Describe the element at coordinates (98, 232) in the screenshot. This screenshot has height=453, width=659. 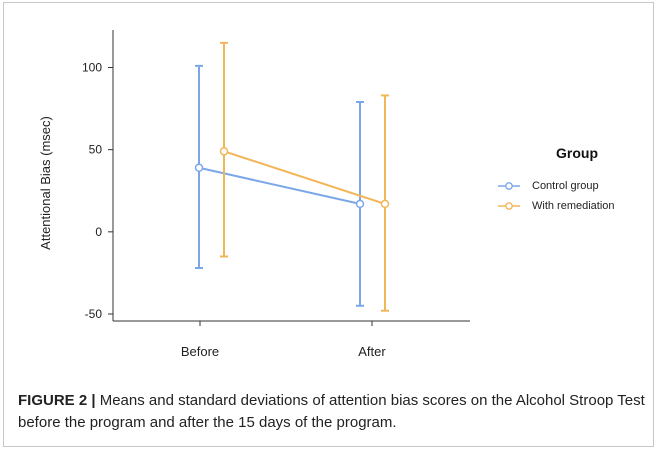
I see `y-tick-label: 0` at that location.